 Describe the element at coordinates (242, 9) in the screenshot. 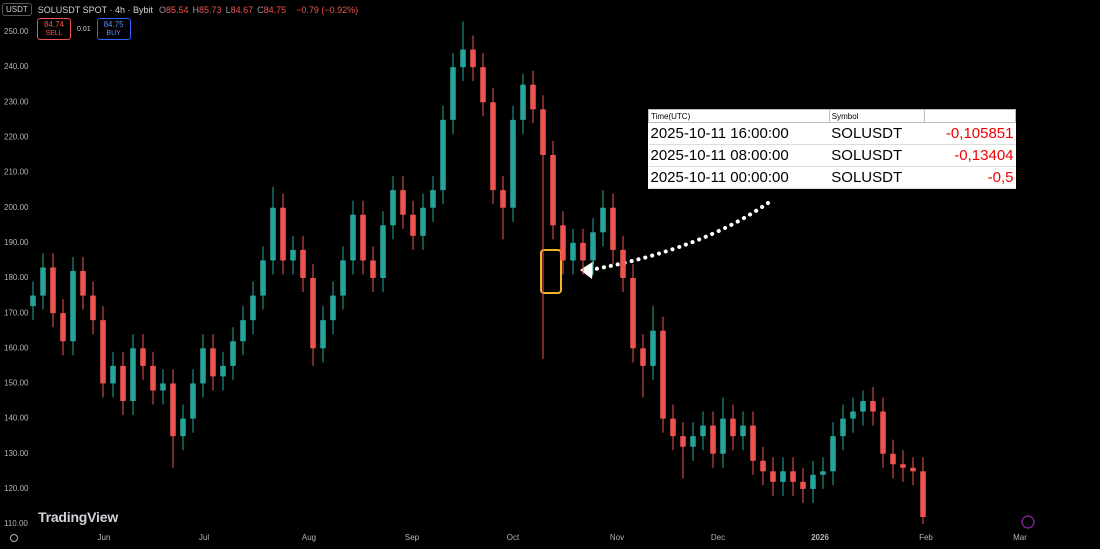

I see `ohlc-value: 84.67` at that location.